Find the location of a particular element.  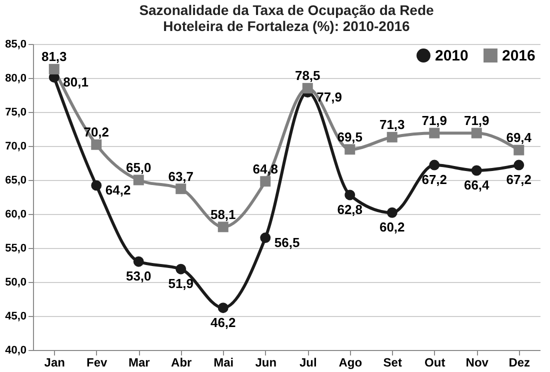

legend-label: 2010 is located at coordinates (451, 56).